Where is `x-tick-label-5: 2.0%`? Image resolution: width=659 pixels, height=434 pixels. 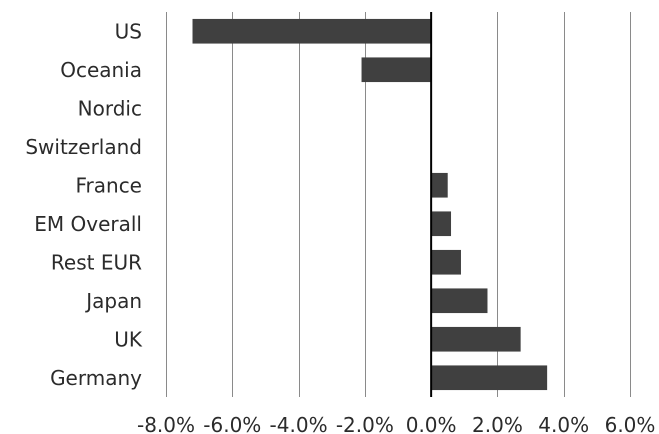 x-tick-label-5: 2.0% is located at coordinates (497, 423).